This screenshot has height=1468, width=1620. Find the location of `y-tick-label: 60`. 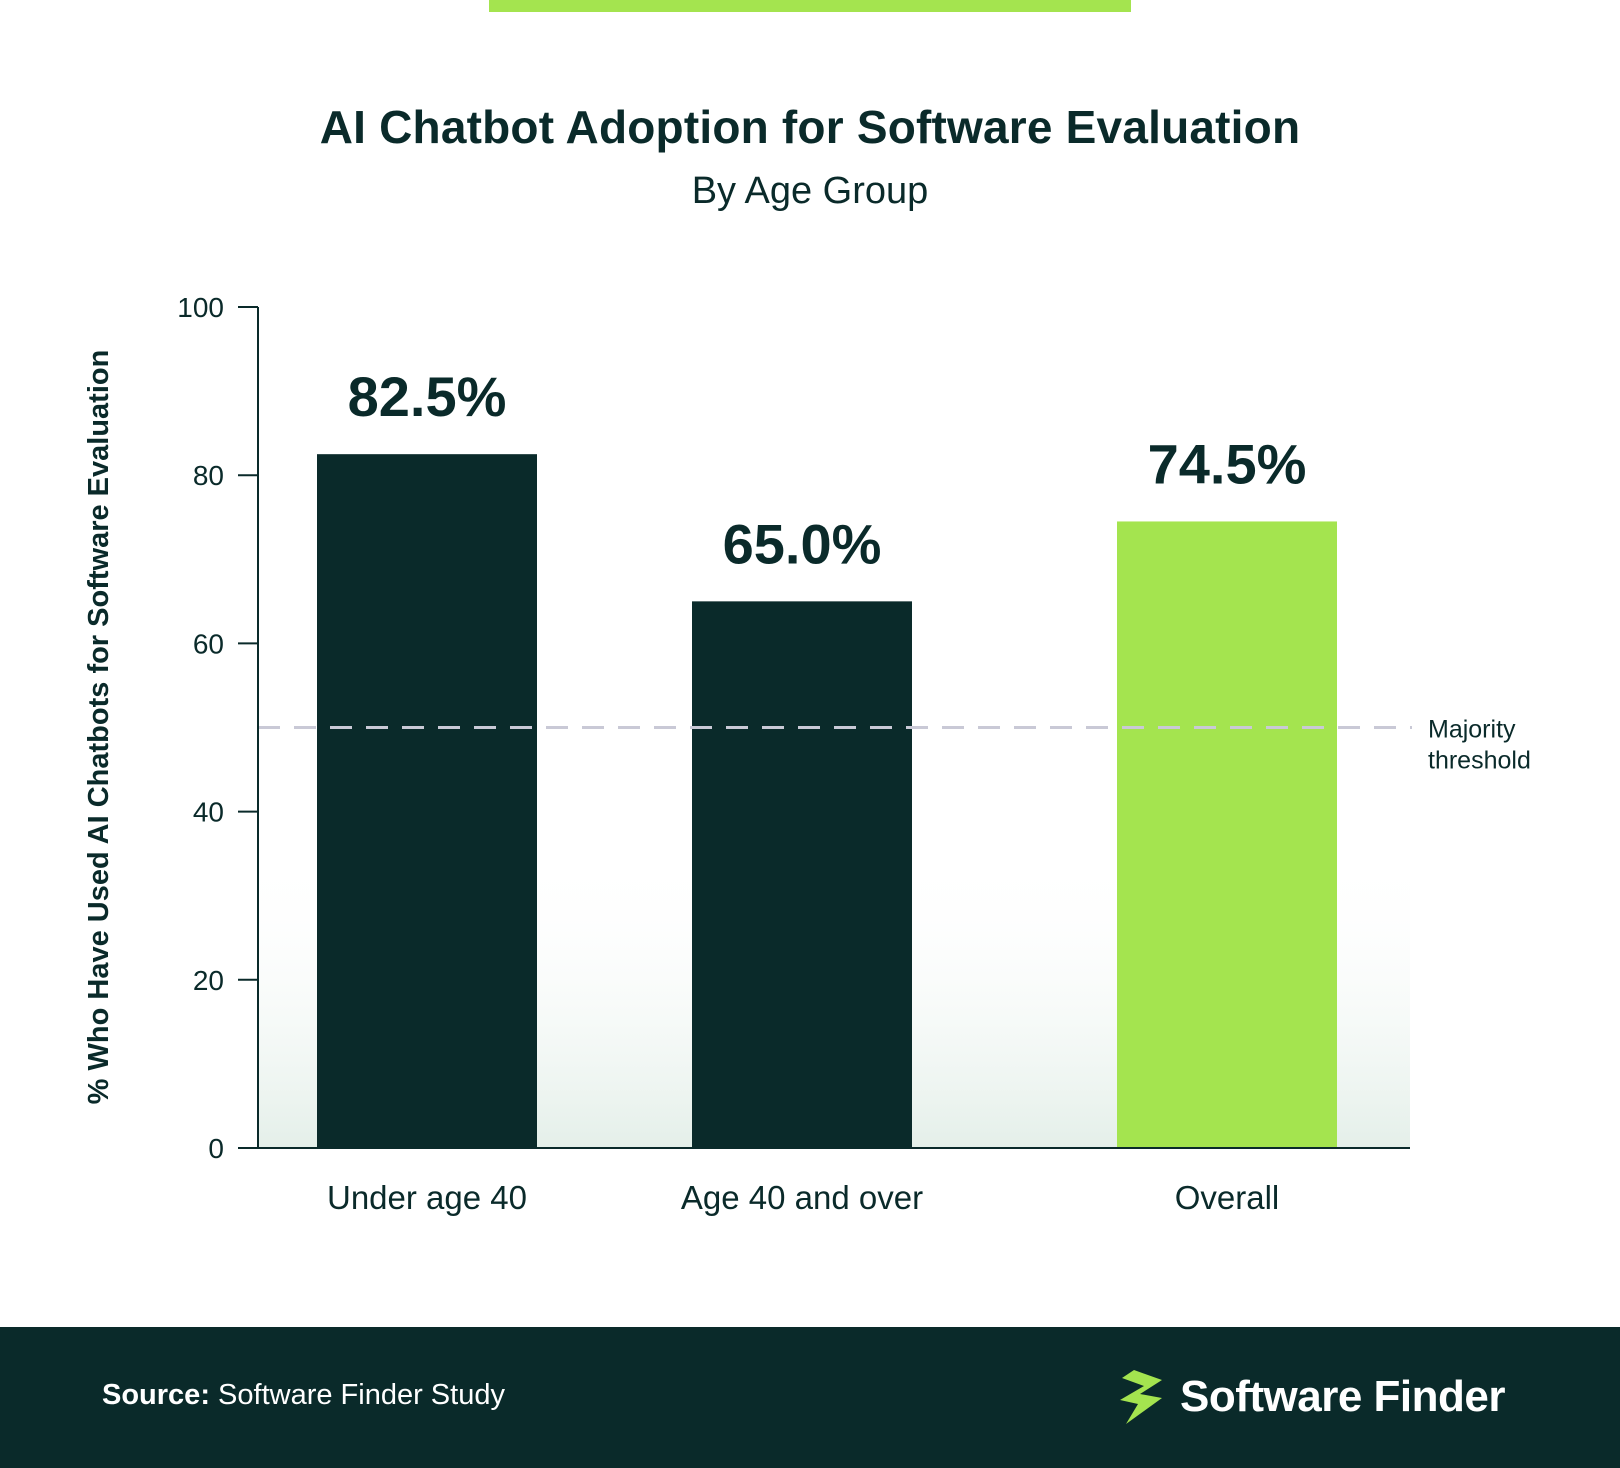

y-tick-label: 60 is located at coordinates (208, 643).